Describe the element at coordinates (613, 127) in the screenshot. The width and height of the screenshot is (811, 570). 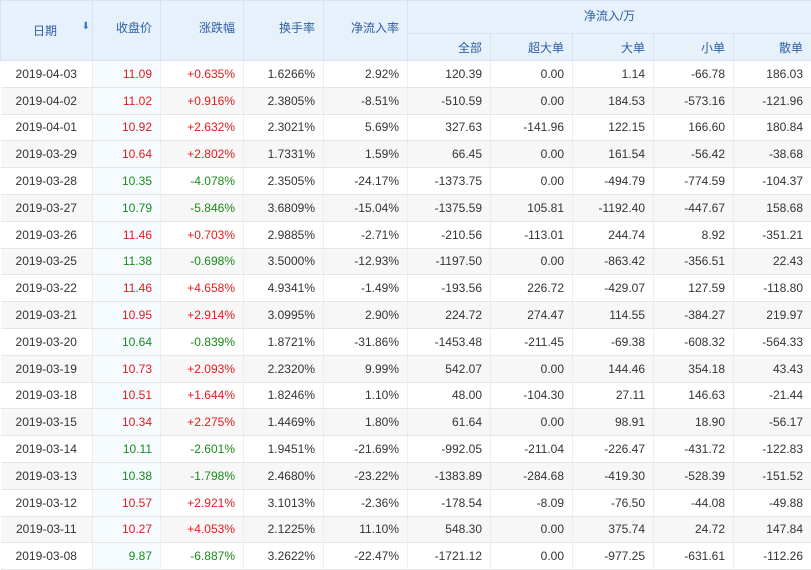
I see `row-large: 122.15` at that location.